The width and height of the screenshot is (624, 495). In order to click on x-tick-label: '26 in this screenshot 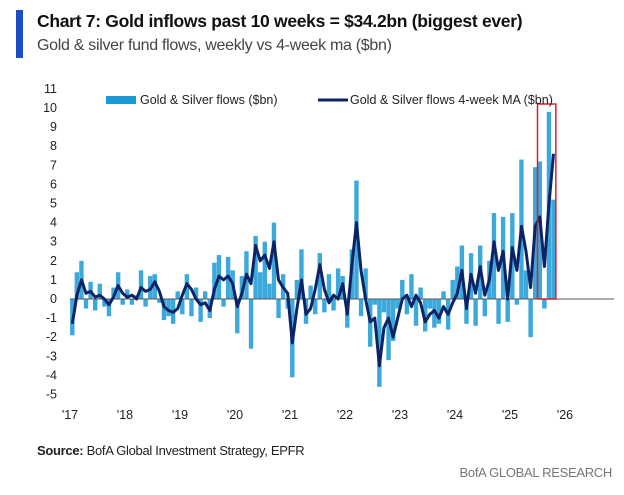, I will do `click(565, 415)`.